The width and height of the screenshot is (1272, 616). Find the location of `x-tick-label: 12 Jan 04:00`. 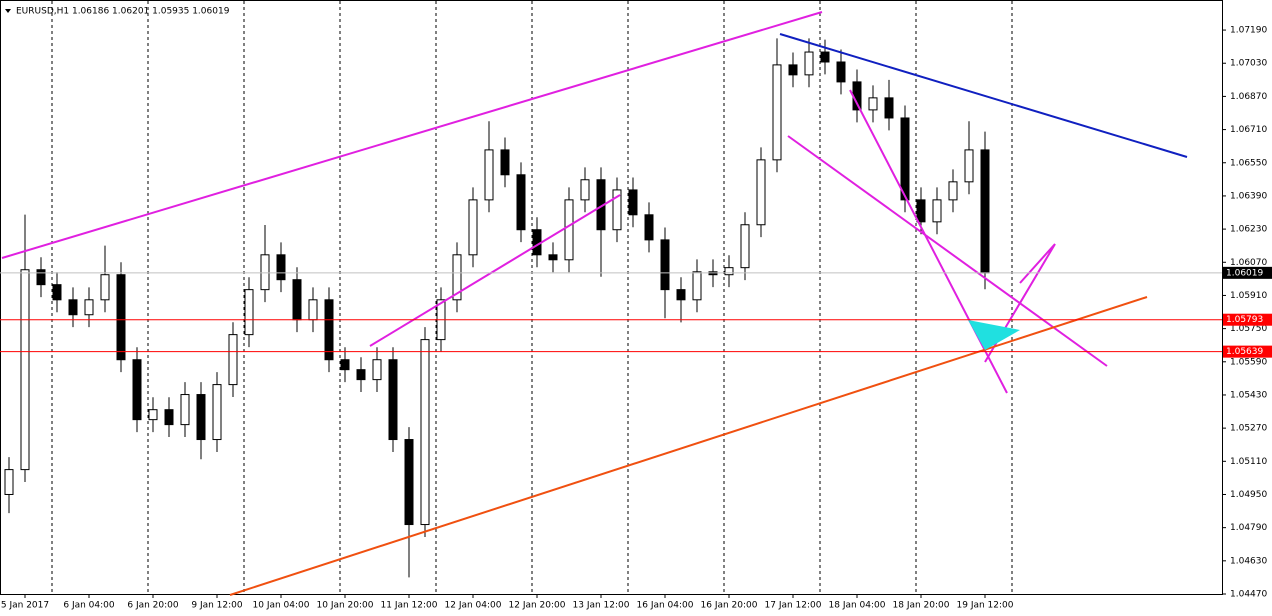

x-tick-label: 12 Jan 04:00 is located at coordinates (473, 606).